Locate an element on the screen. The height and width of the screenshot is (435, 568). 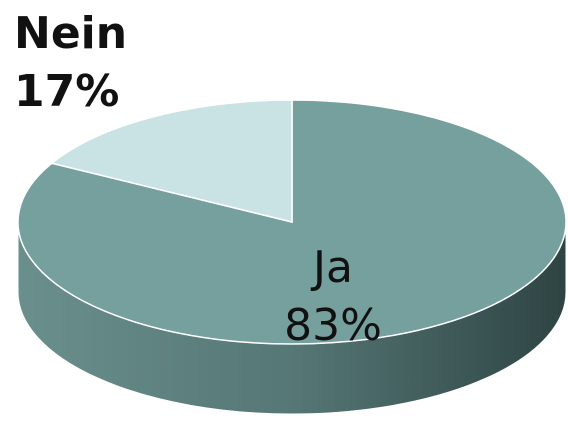
slice-label: Ja is located at coordinates (331, 267).